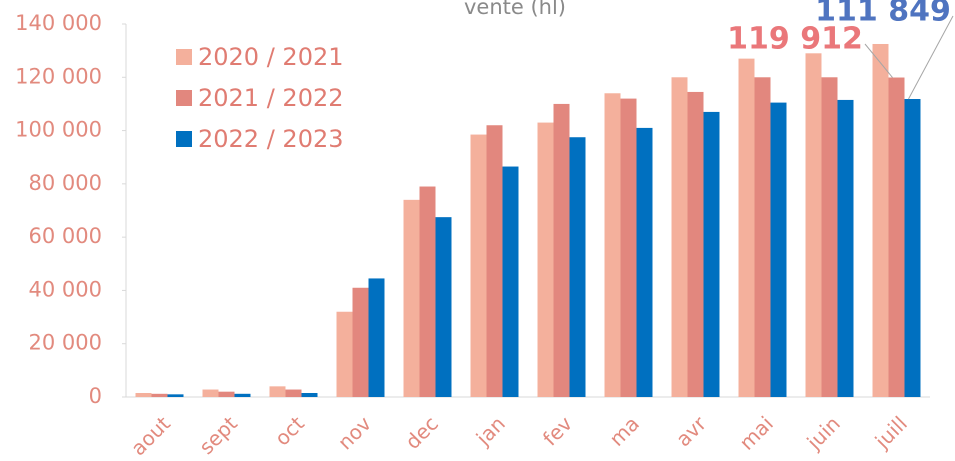 The height and width of the screenshot is (461, 955). I want to click on legend-label: 2022 / 2023, so click(271, 139).